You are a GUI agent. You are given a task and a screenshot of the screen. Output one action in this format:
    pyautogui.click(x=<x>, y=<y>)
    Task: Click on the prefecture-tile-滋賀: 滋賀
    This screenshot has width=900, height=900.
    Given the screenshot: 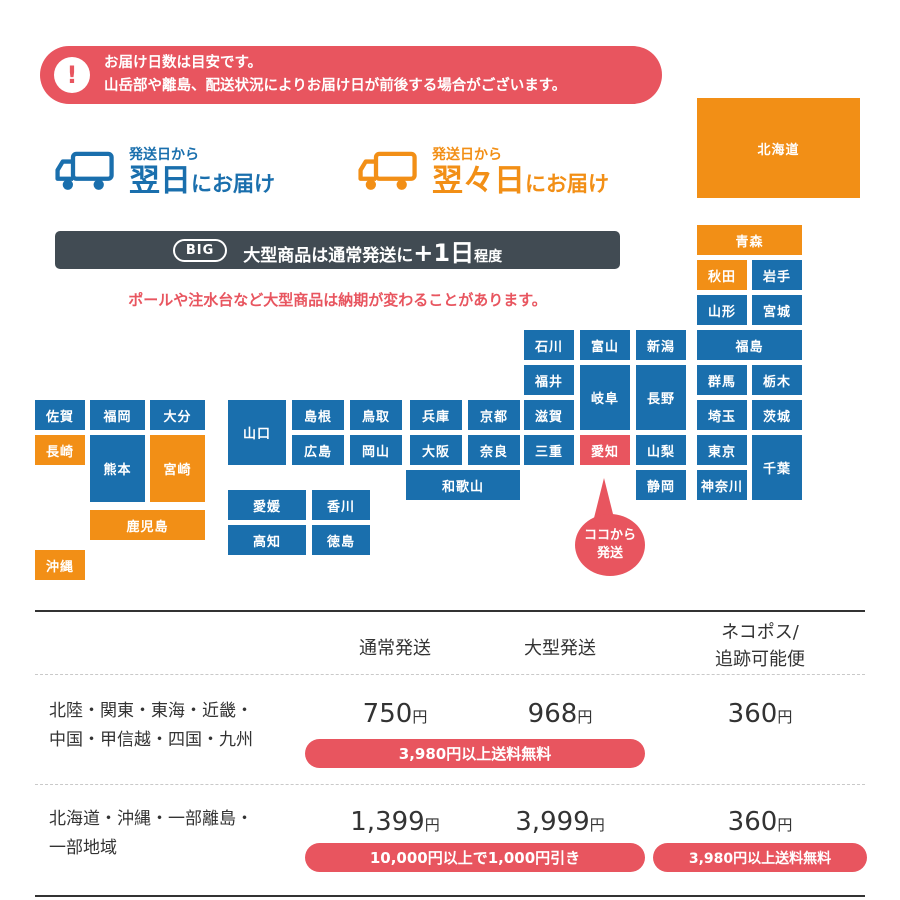 What is the action you would take?
    pyautogui.click(x=549, y=415)
    